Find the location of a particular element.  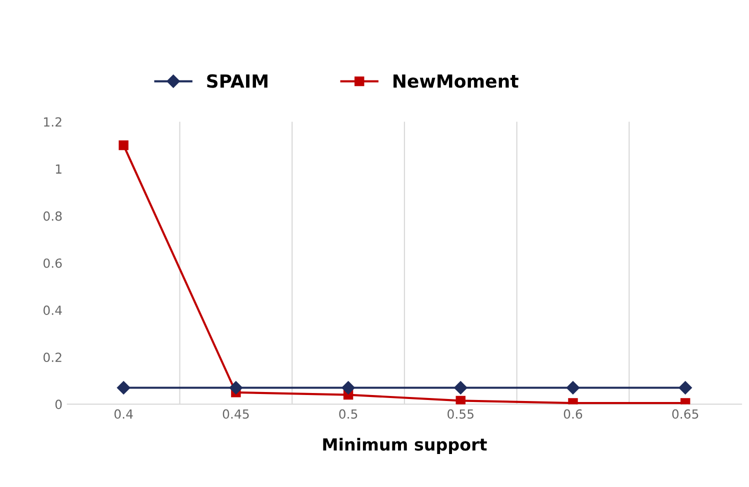

x-axis-title: Minimum support is located at coordinates (405, 446).